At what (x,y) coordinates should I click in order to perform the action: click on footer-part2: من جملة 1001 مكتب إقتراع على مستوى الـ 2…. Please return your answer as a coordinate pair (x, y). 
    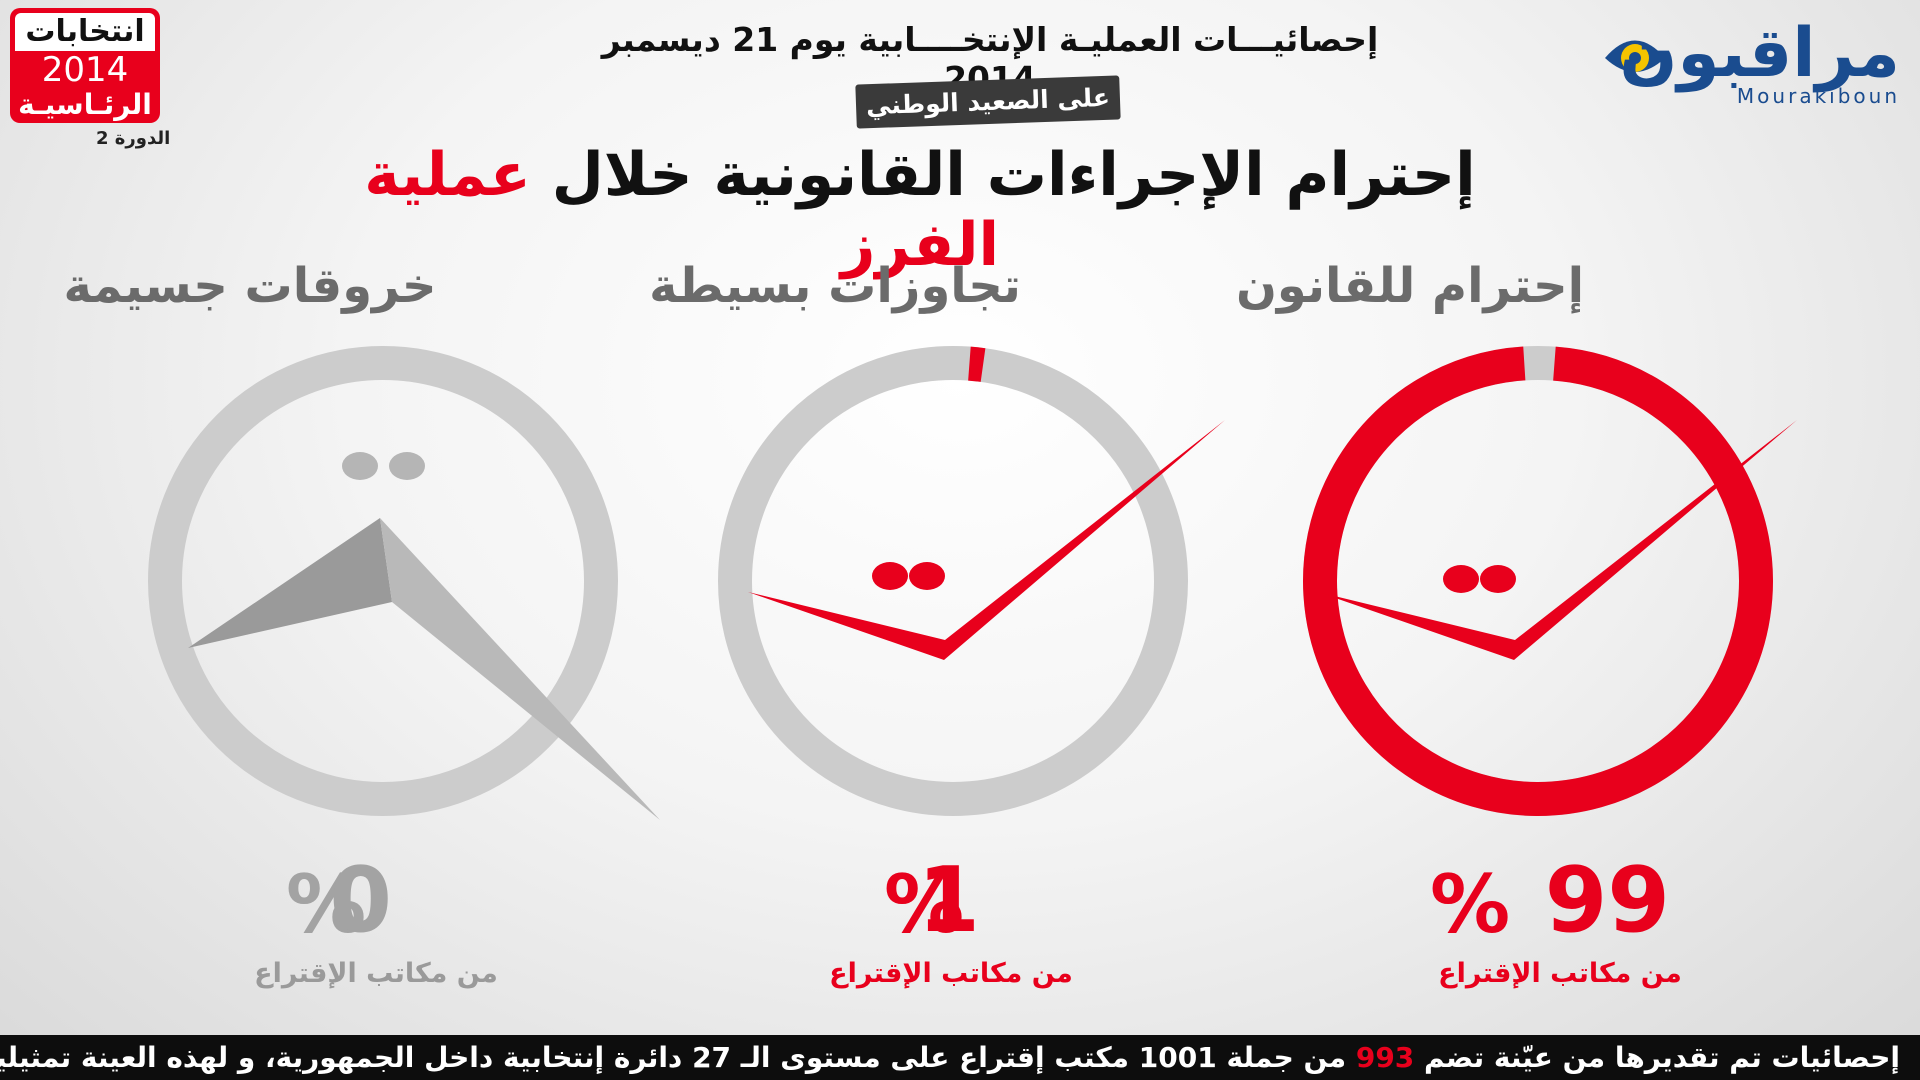
    Looking at the image, I should click on (673, 1057).